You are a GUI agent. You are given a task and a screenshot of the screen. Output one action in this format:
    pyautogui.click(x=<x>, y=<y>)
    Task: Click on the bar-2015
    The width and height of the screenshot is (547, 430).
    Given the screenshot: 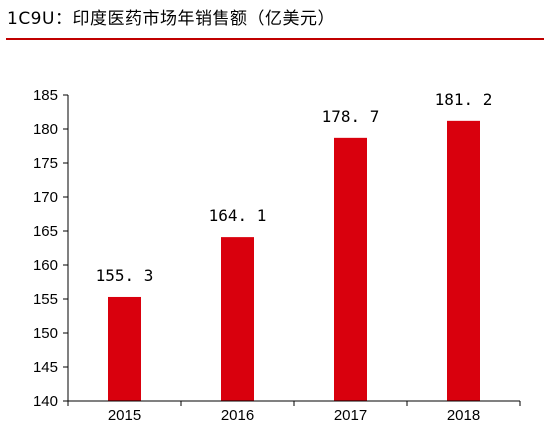 What is the action you would take?
    pyautogui.click(x=124, y=348)
    